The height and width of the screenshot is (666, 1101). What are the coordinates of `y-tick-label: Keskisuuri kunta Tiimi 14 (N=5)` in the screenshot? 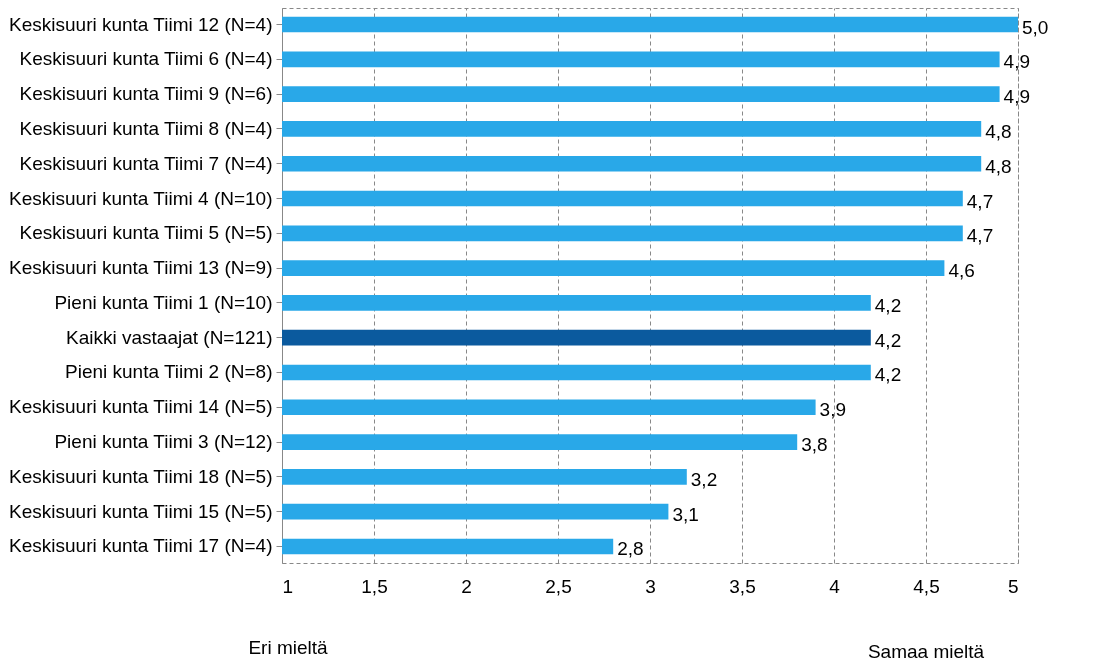 It's located at (141, 407).